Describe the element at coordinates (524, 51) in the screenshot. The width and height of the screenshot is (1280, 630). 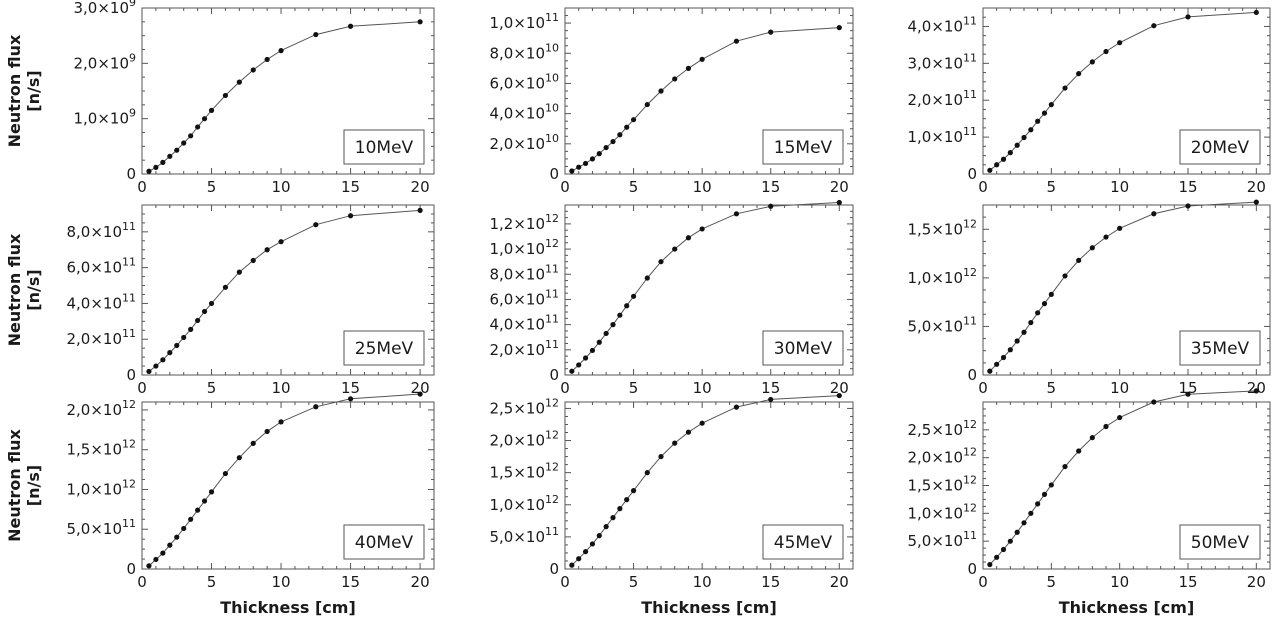
I see `y-tick-label: 8,0×10¹⁰` at that location.